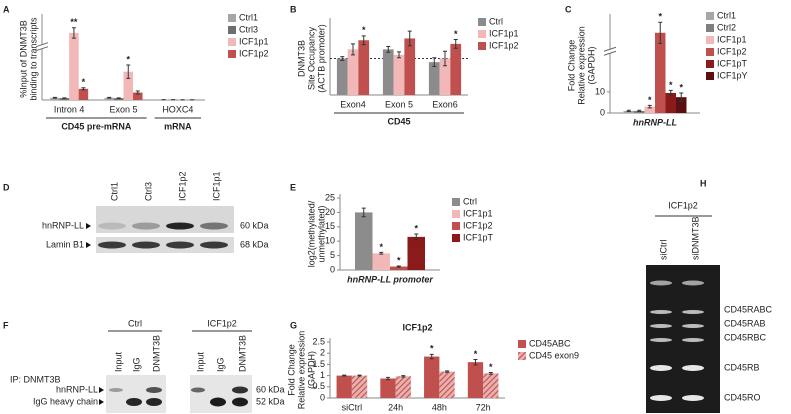  What do you see at coordinates (6, 325) in the screenshot?
I see `panel-letter: F` at bounding box center [6, 325].